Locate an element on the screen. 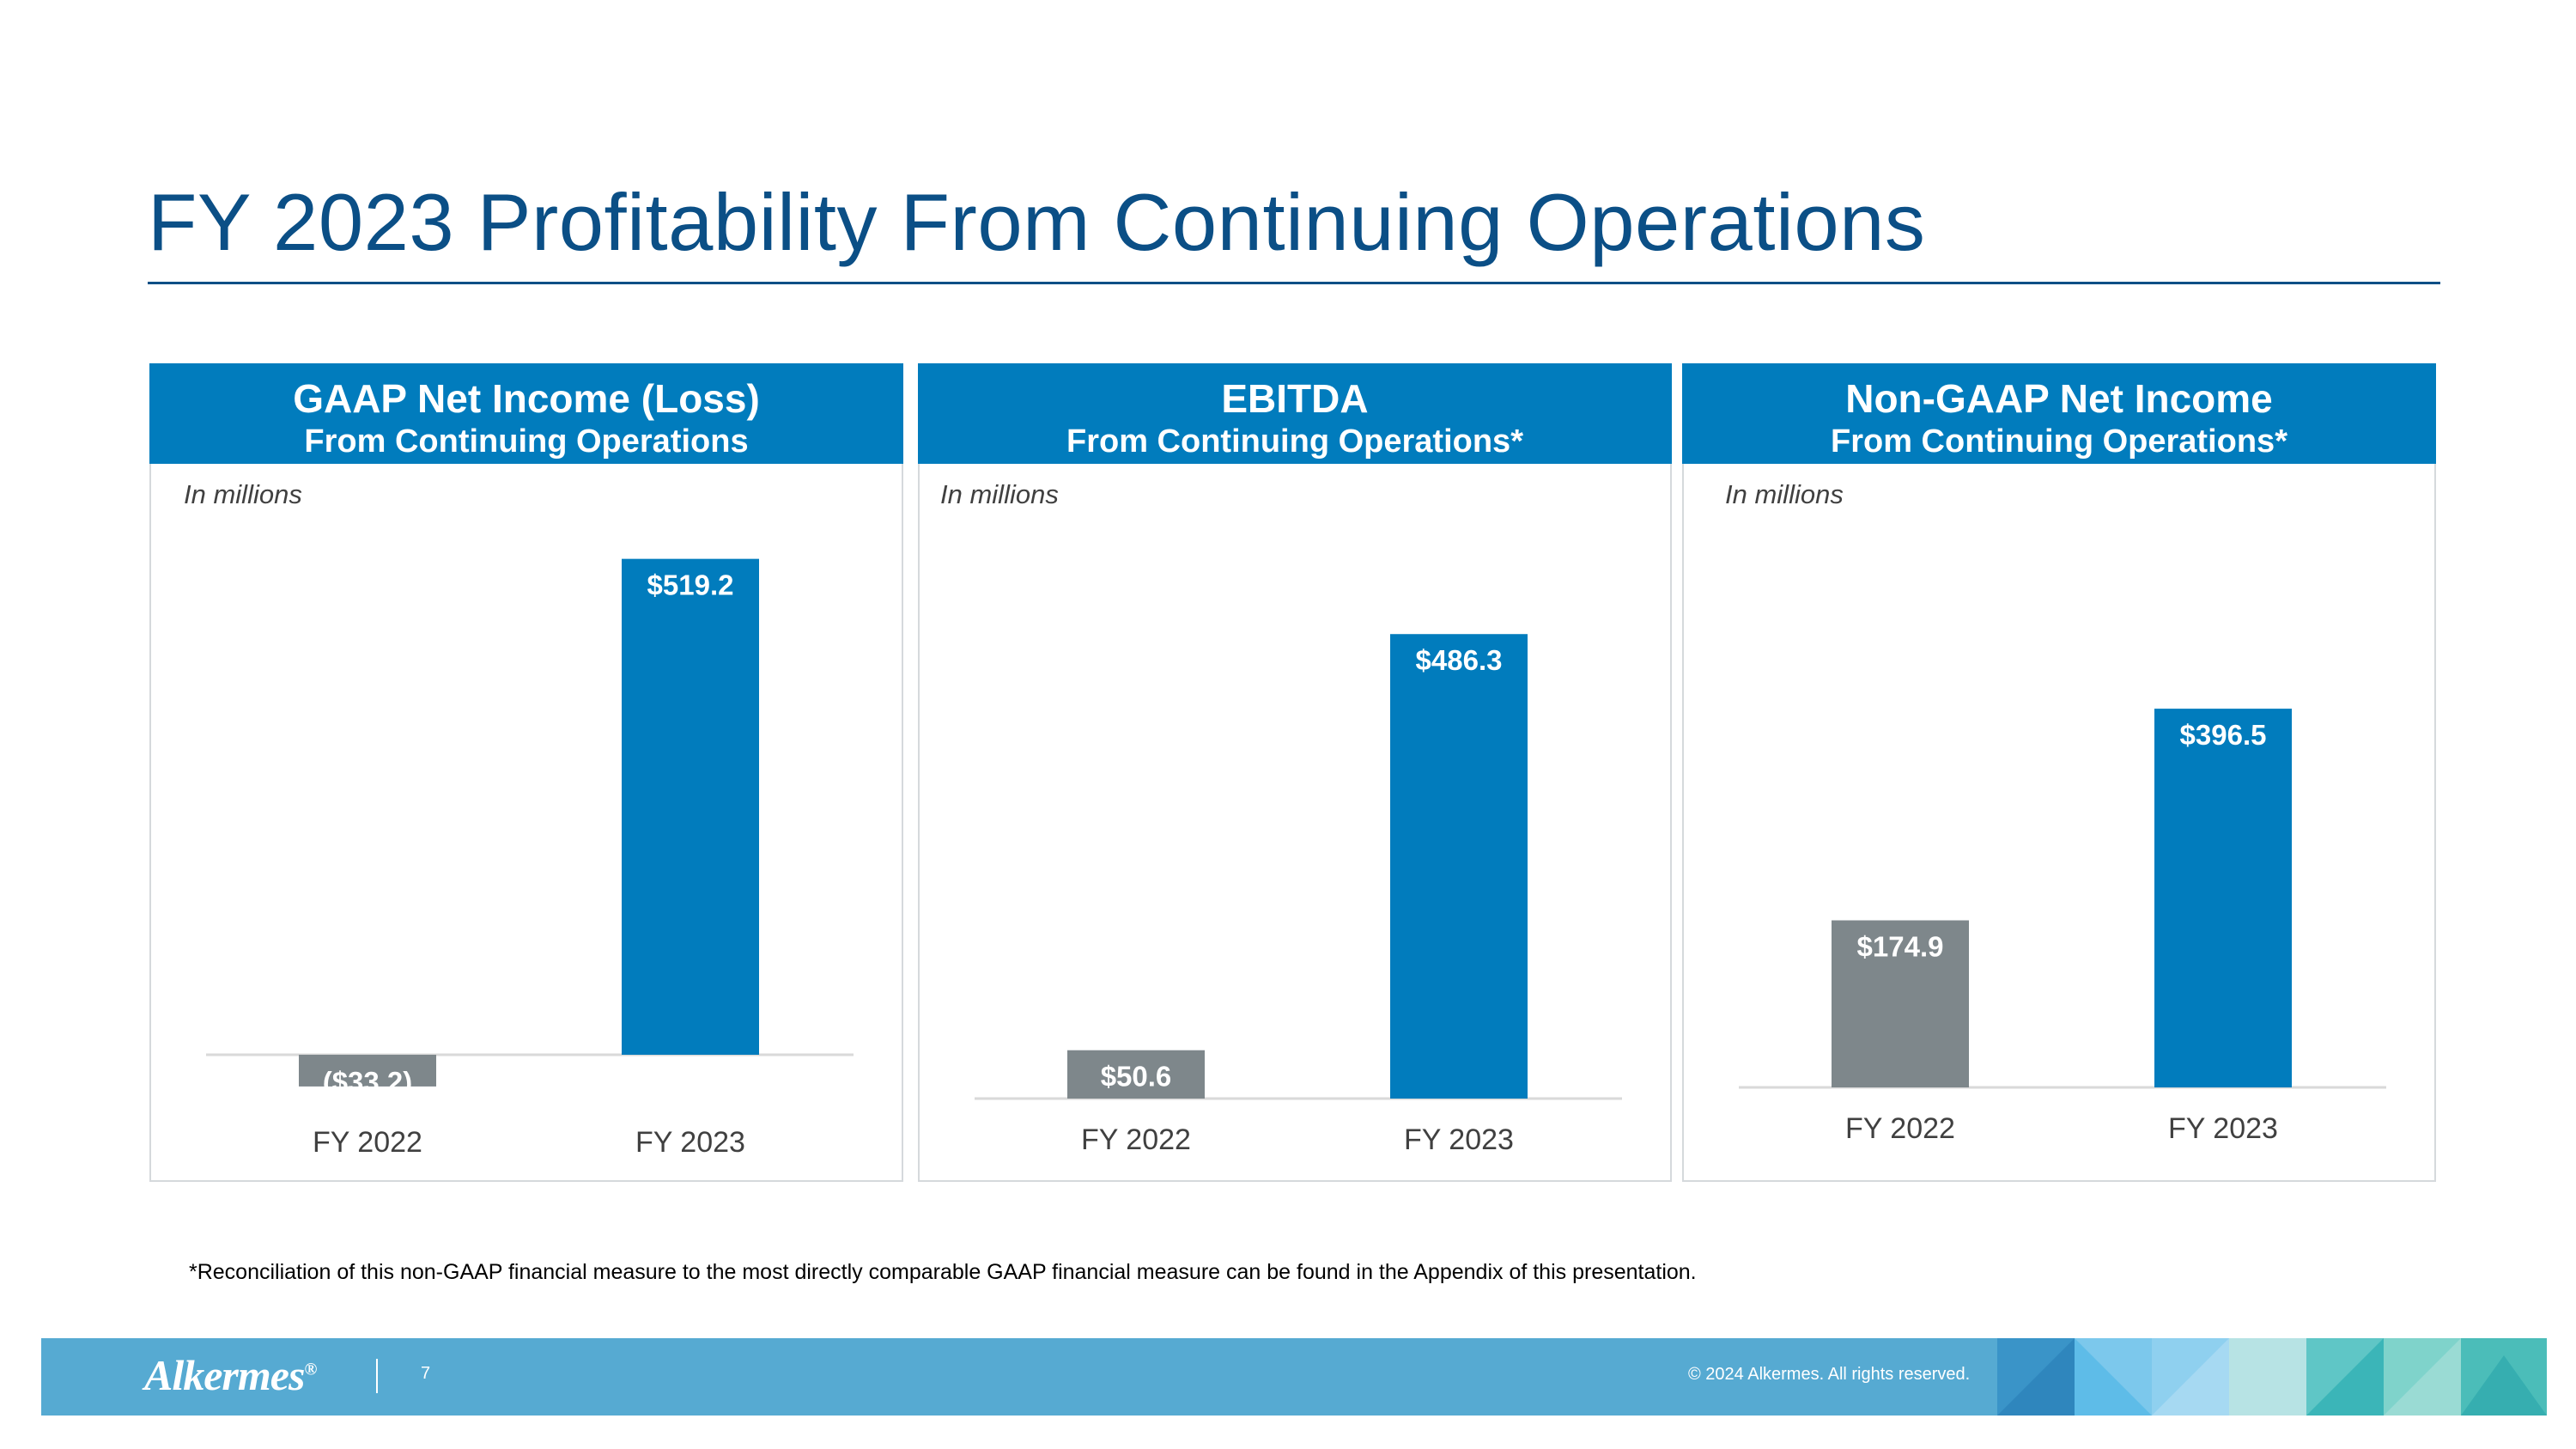 The height and width of the screenshot is (1449, 2576). panel-header: EBITDA From Continuing Operations* is located at coordinates (1295, 413).